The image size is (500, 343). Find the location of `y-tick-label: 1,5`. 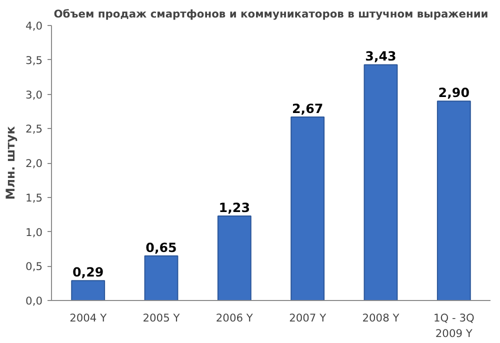

y-tick-label: 1,5 is located at coordinates (34, 197).